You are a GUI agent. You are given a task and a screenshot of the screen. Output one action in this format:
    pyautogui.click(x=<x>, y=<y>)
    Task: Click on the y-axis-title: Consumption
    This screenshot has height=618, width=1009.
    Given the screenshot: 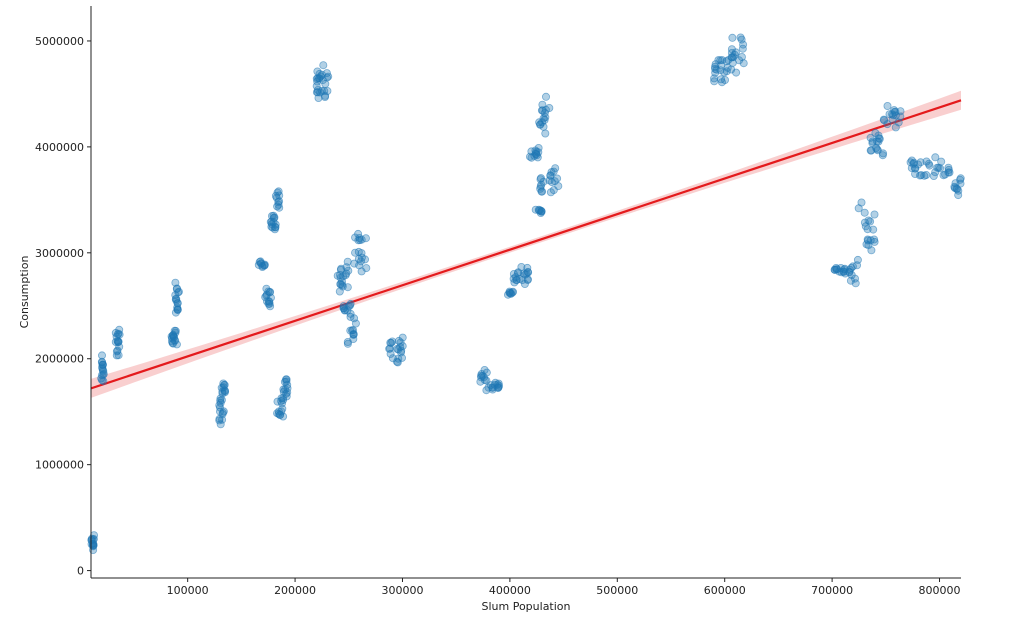 What is the action you would take?
    pyautogui.click(x=24, y=292)
    